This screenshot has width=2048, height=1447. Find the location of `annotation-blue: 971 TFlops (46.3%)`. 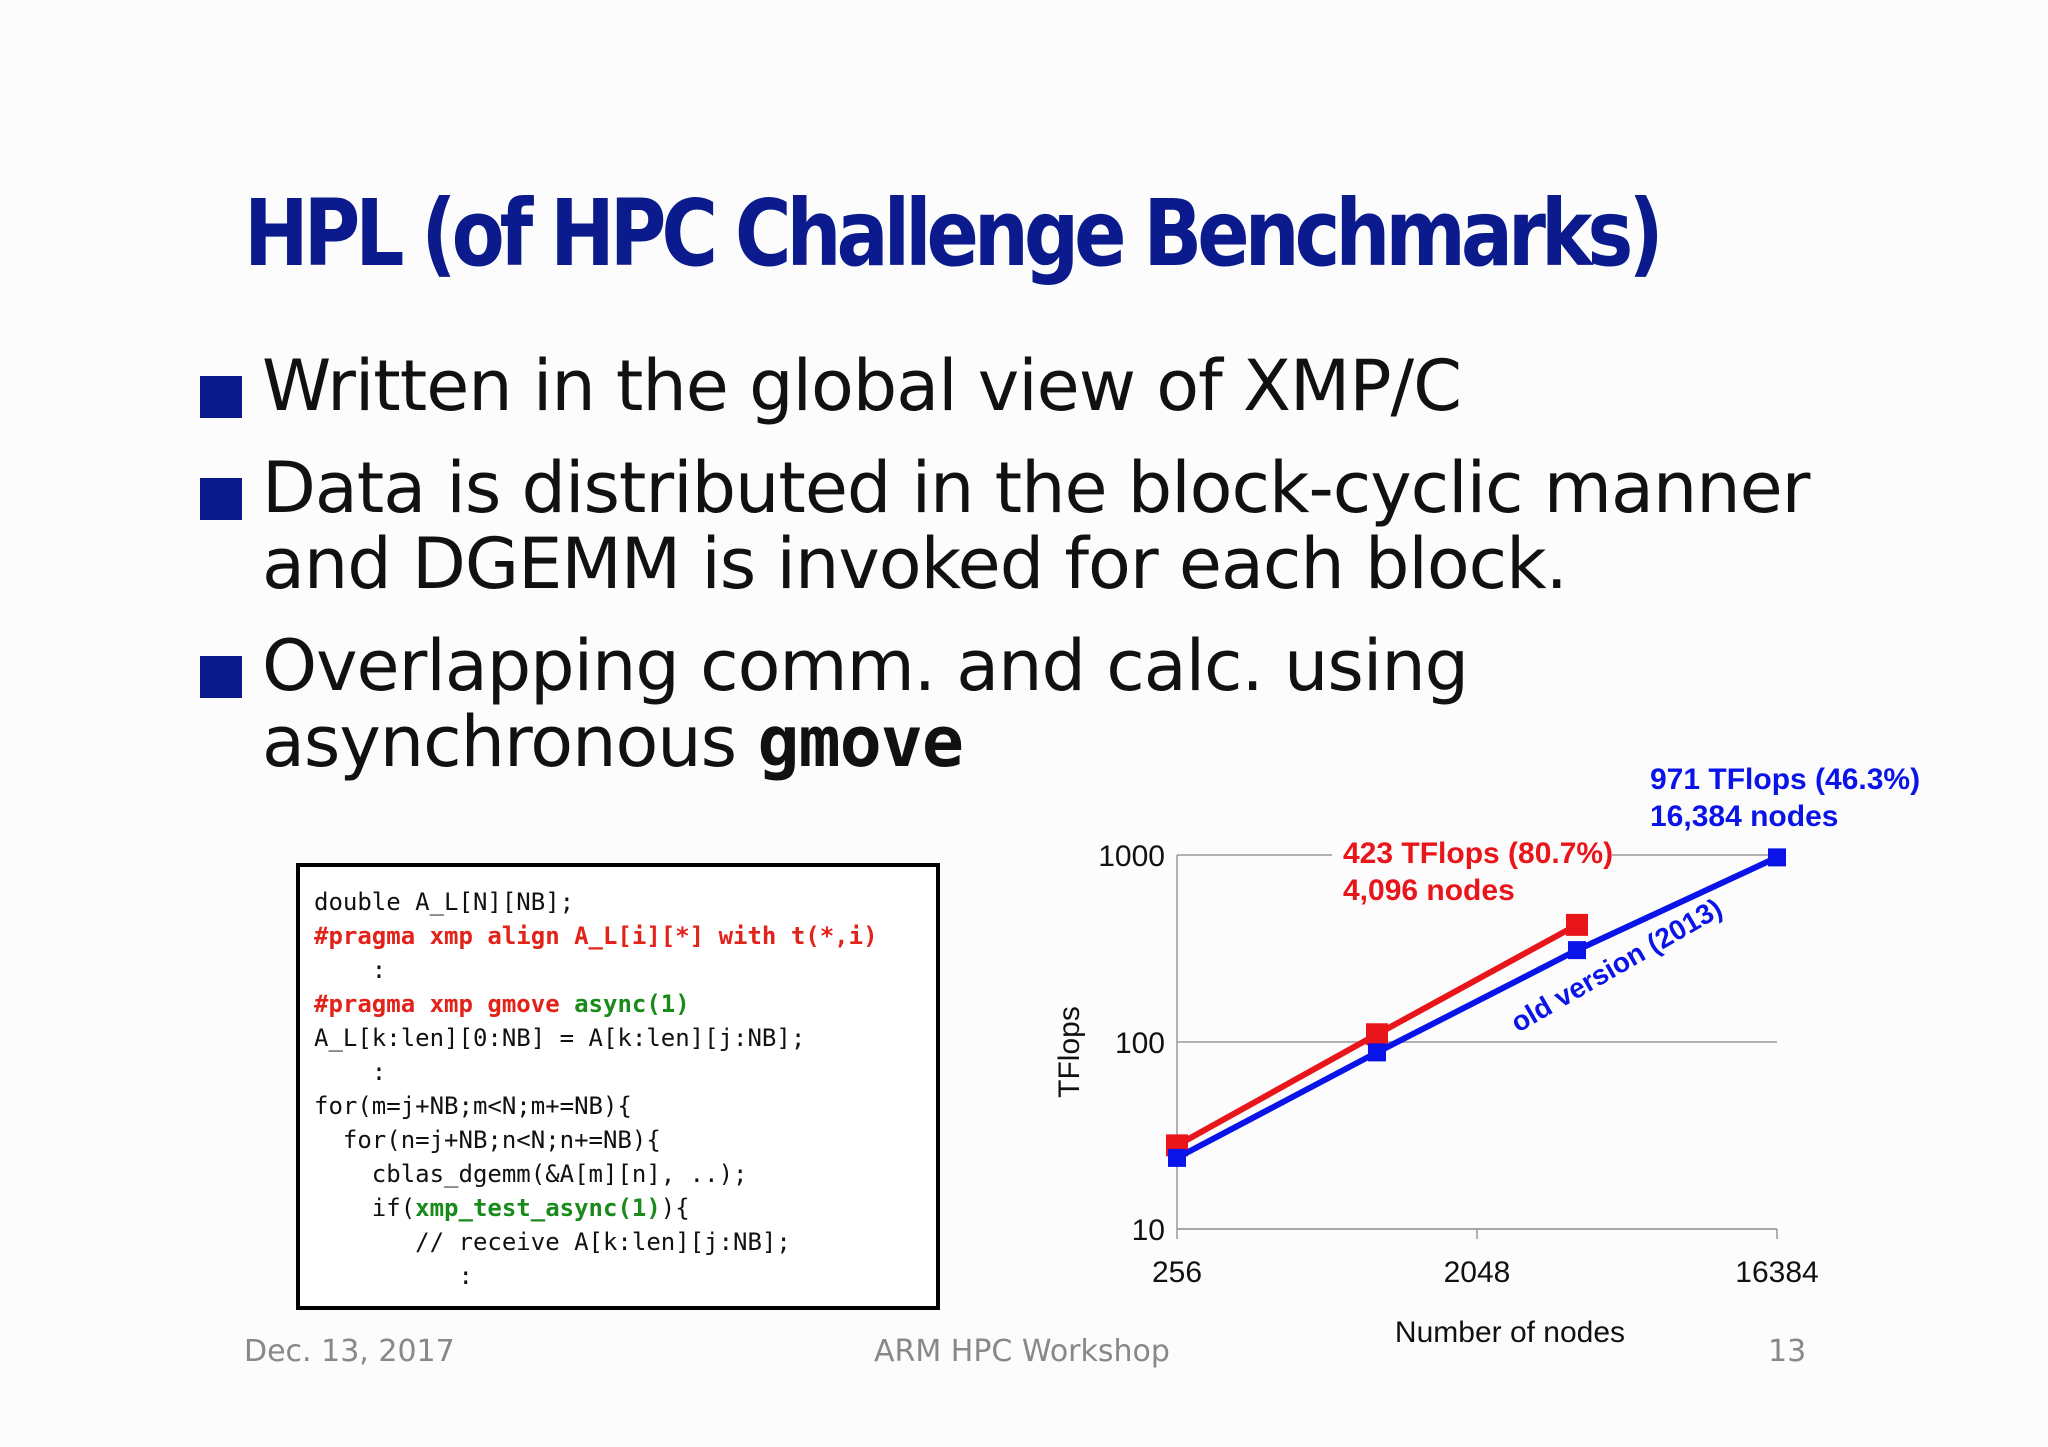

annotation-blue: 971 TFlops (46.3%) is located at coordinates (1785, 779).